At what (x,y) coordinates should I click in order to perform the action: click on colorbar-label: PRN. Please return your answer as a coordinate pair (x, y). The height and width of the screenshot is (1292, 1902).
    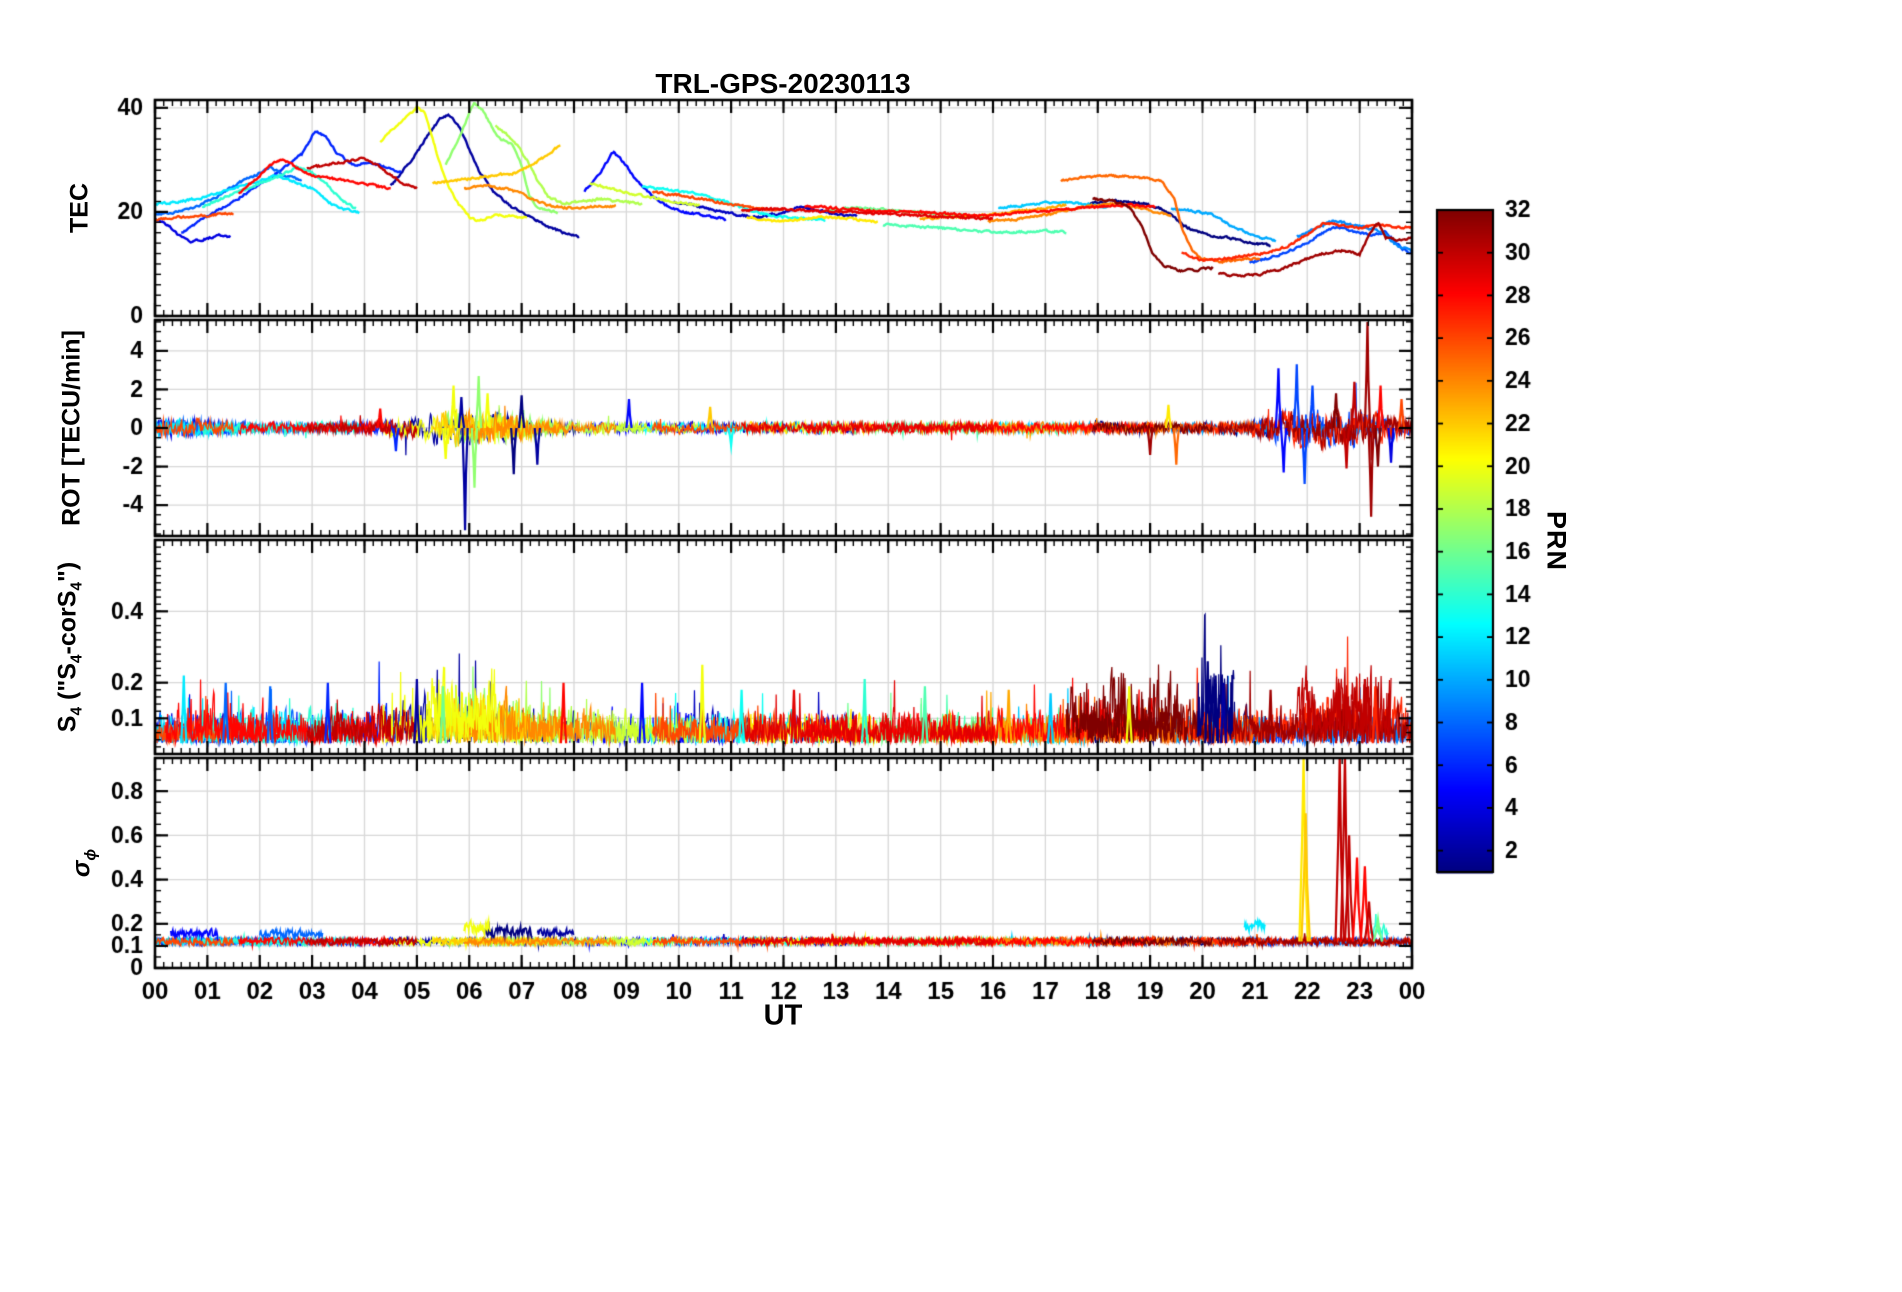
    Looking at the image, I should click on (1556, 541).